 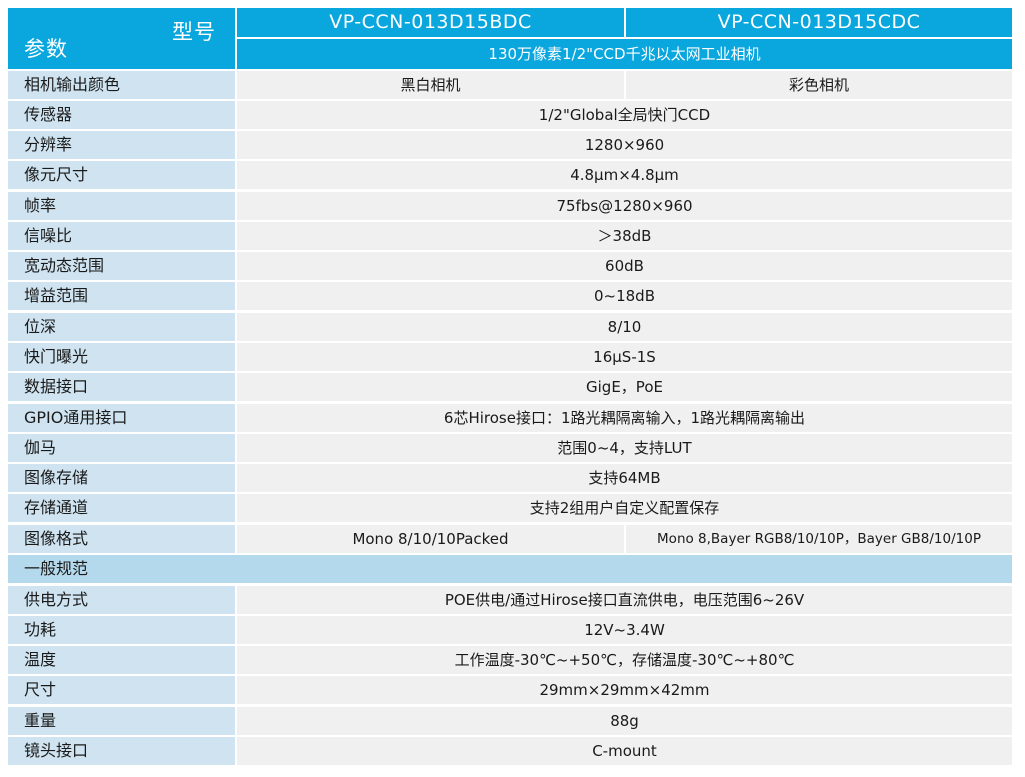 I want to click on model-label: 型号, so click(x=194, y=32).